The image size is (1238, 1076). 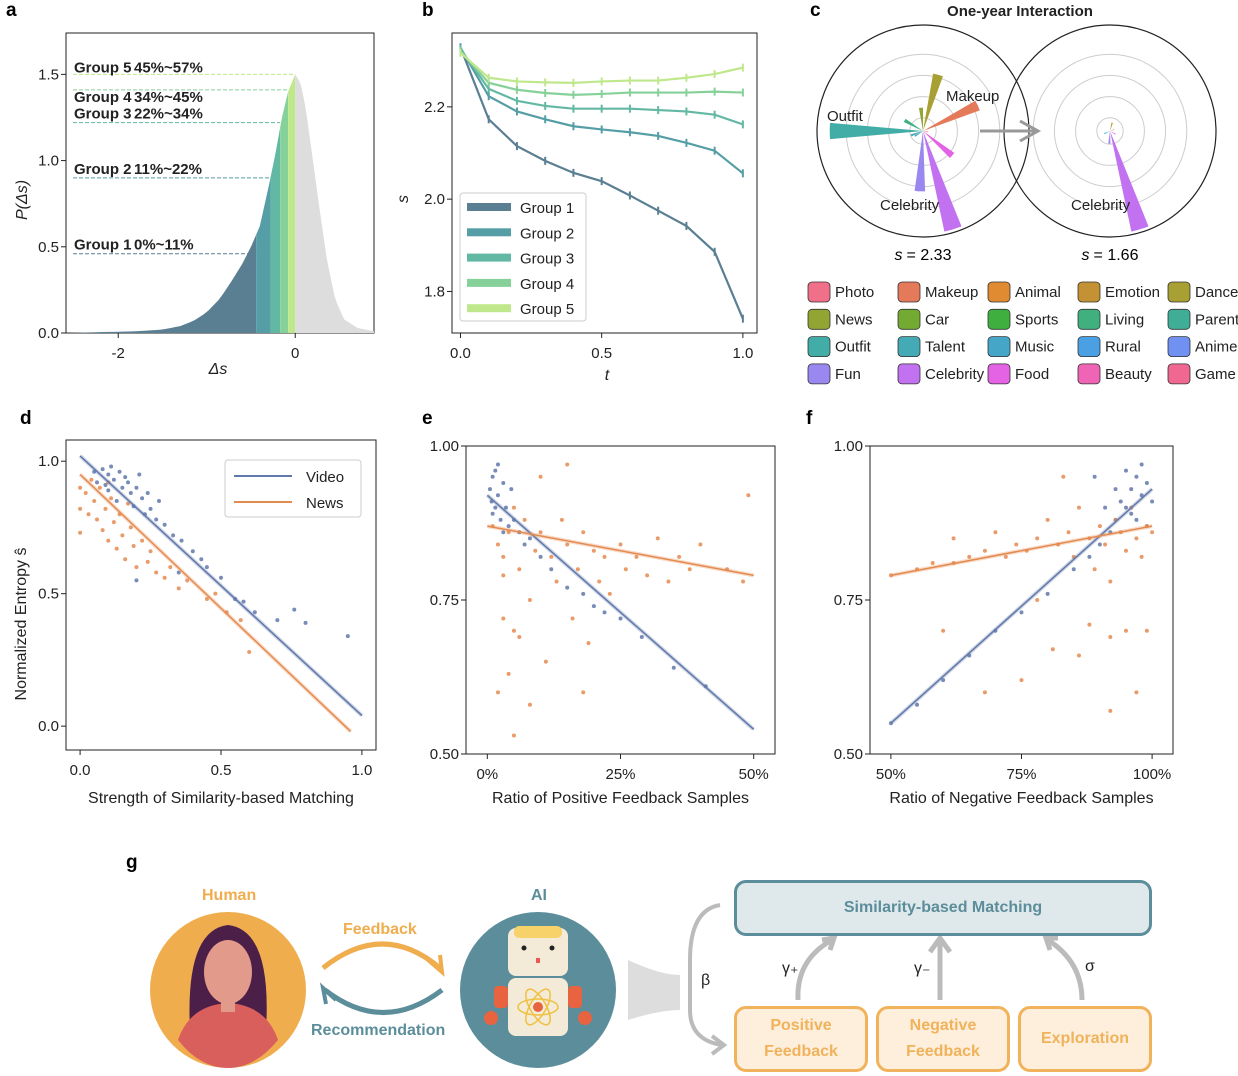 I want to click on y-axis-label: P(Δs), so click(x=22, y=200).